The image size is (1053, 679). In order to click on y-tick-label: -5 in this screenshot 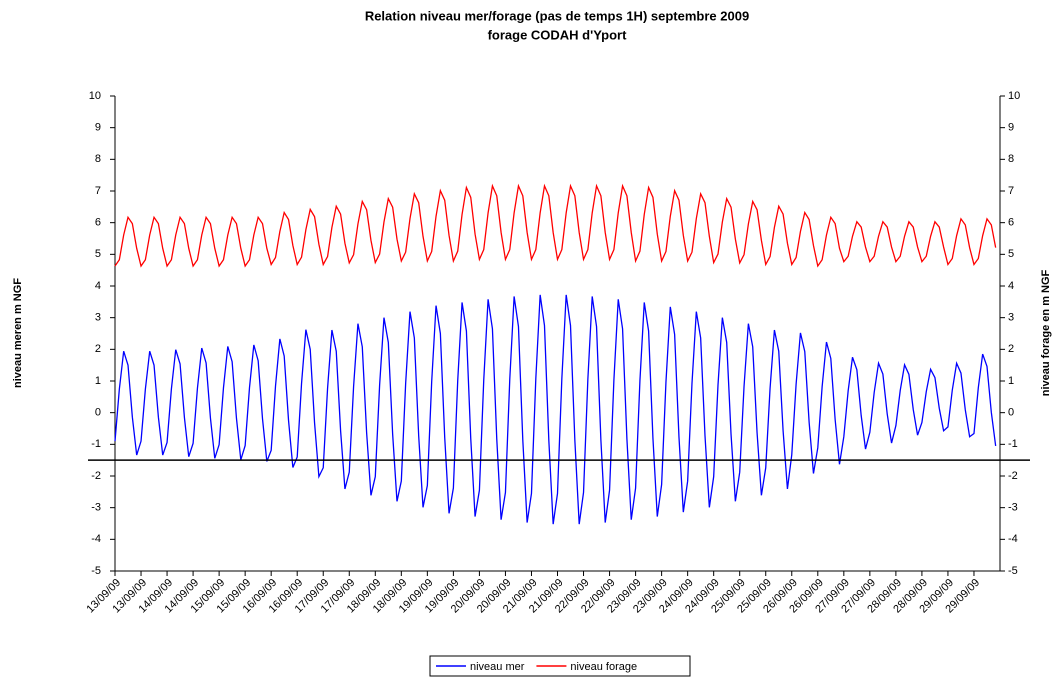, I will do `click(96, 571)`.